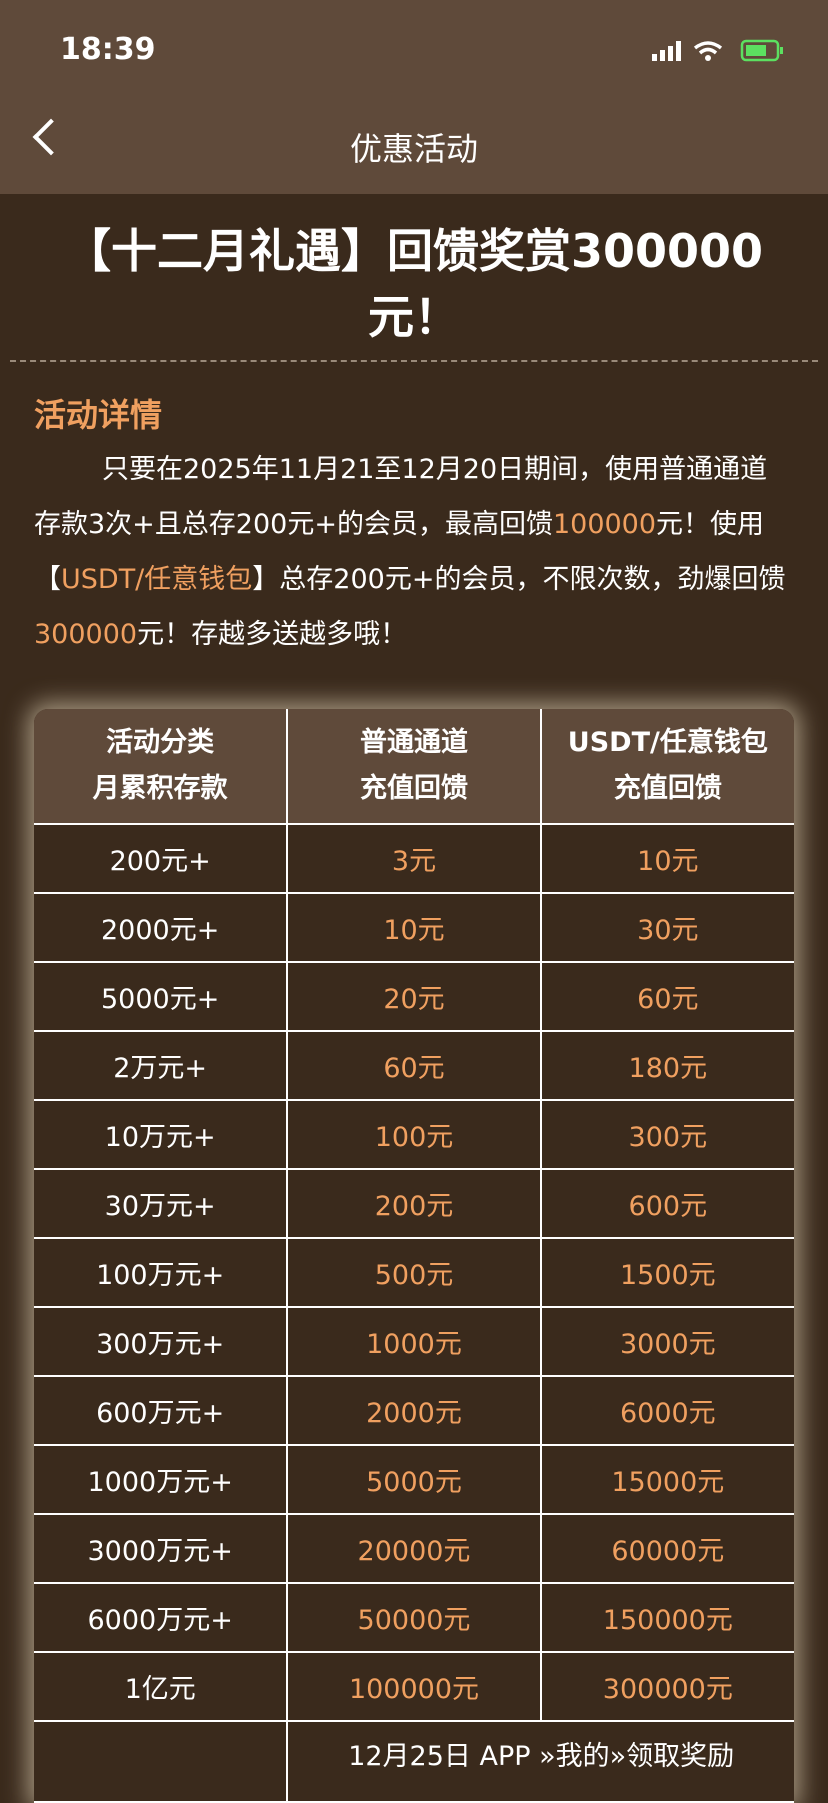  I want to click on header-row: 活动分类 月累积存款 普通通道 充值回馈 USDT/任意钱包 充值回馈, so click(414, 767).